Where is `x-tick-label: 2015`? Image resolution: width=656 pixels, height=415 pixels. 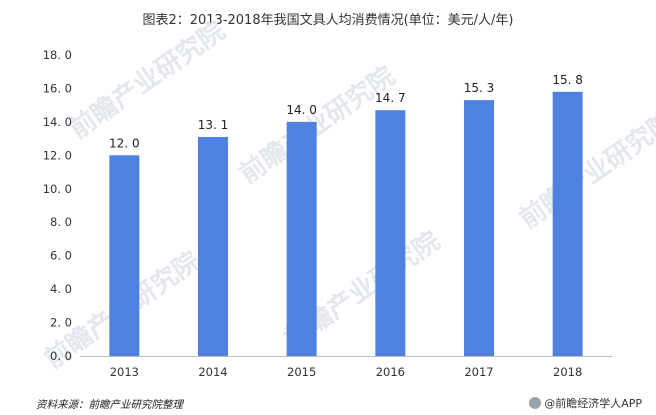
x-tick-label: 2015 is located at coordinates (301, 372).